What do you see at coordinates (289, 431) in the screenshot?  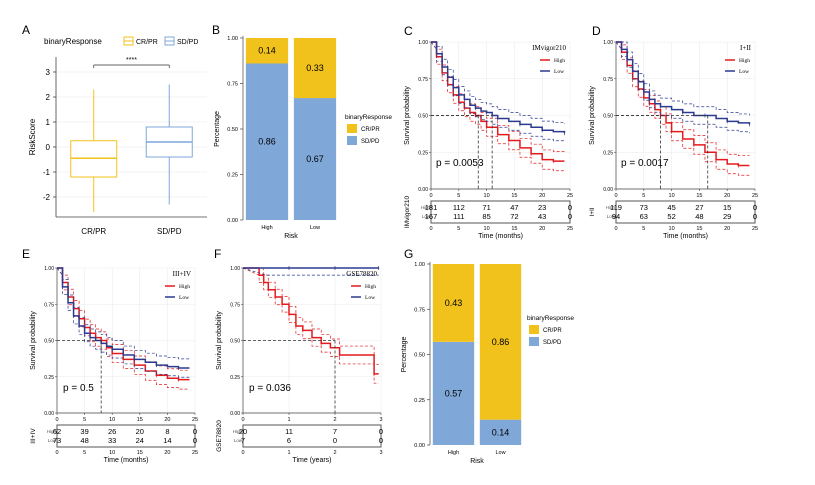 I see `risk-count: 11` at bounding box center [289, 431].